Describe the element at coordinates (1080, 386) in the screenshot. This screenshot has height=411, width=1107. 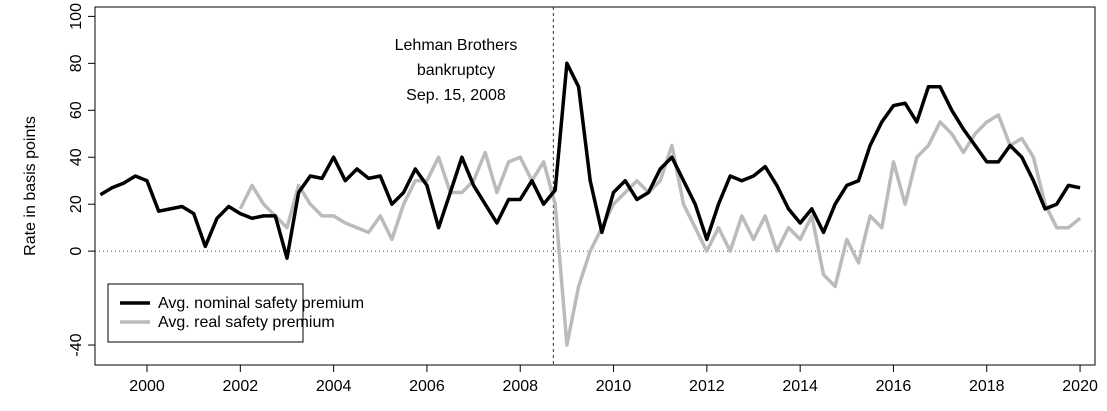
I see `x-tick-label: 2020` at that location.